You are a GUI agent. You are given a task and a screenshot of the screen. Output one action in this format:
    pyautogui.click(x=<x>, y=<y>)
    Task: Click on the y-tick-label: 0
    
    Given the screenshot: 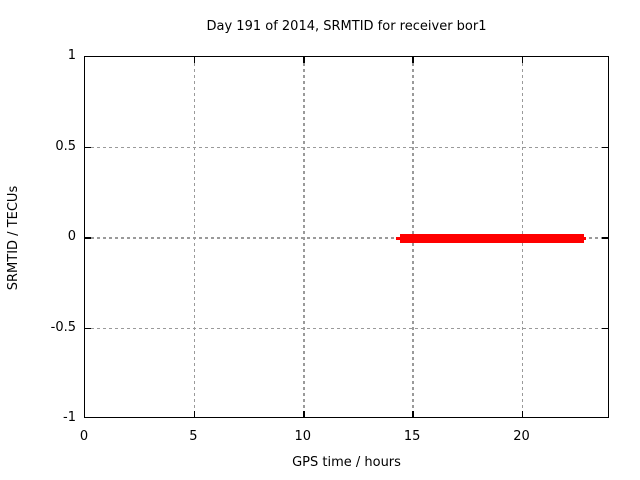 What is the action you would take?
    pyautogui.click(x=71, y=236)
    